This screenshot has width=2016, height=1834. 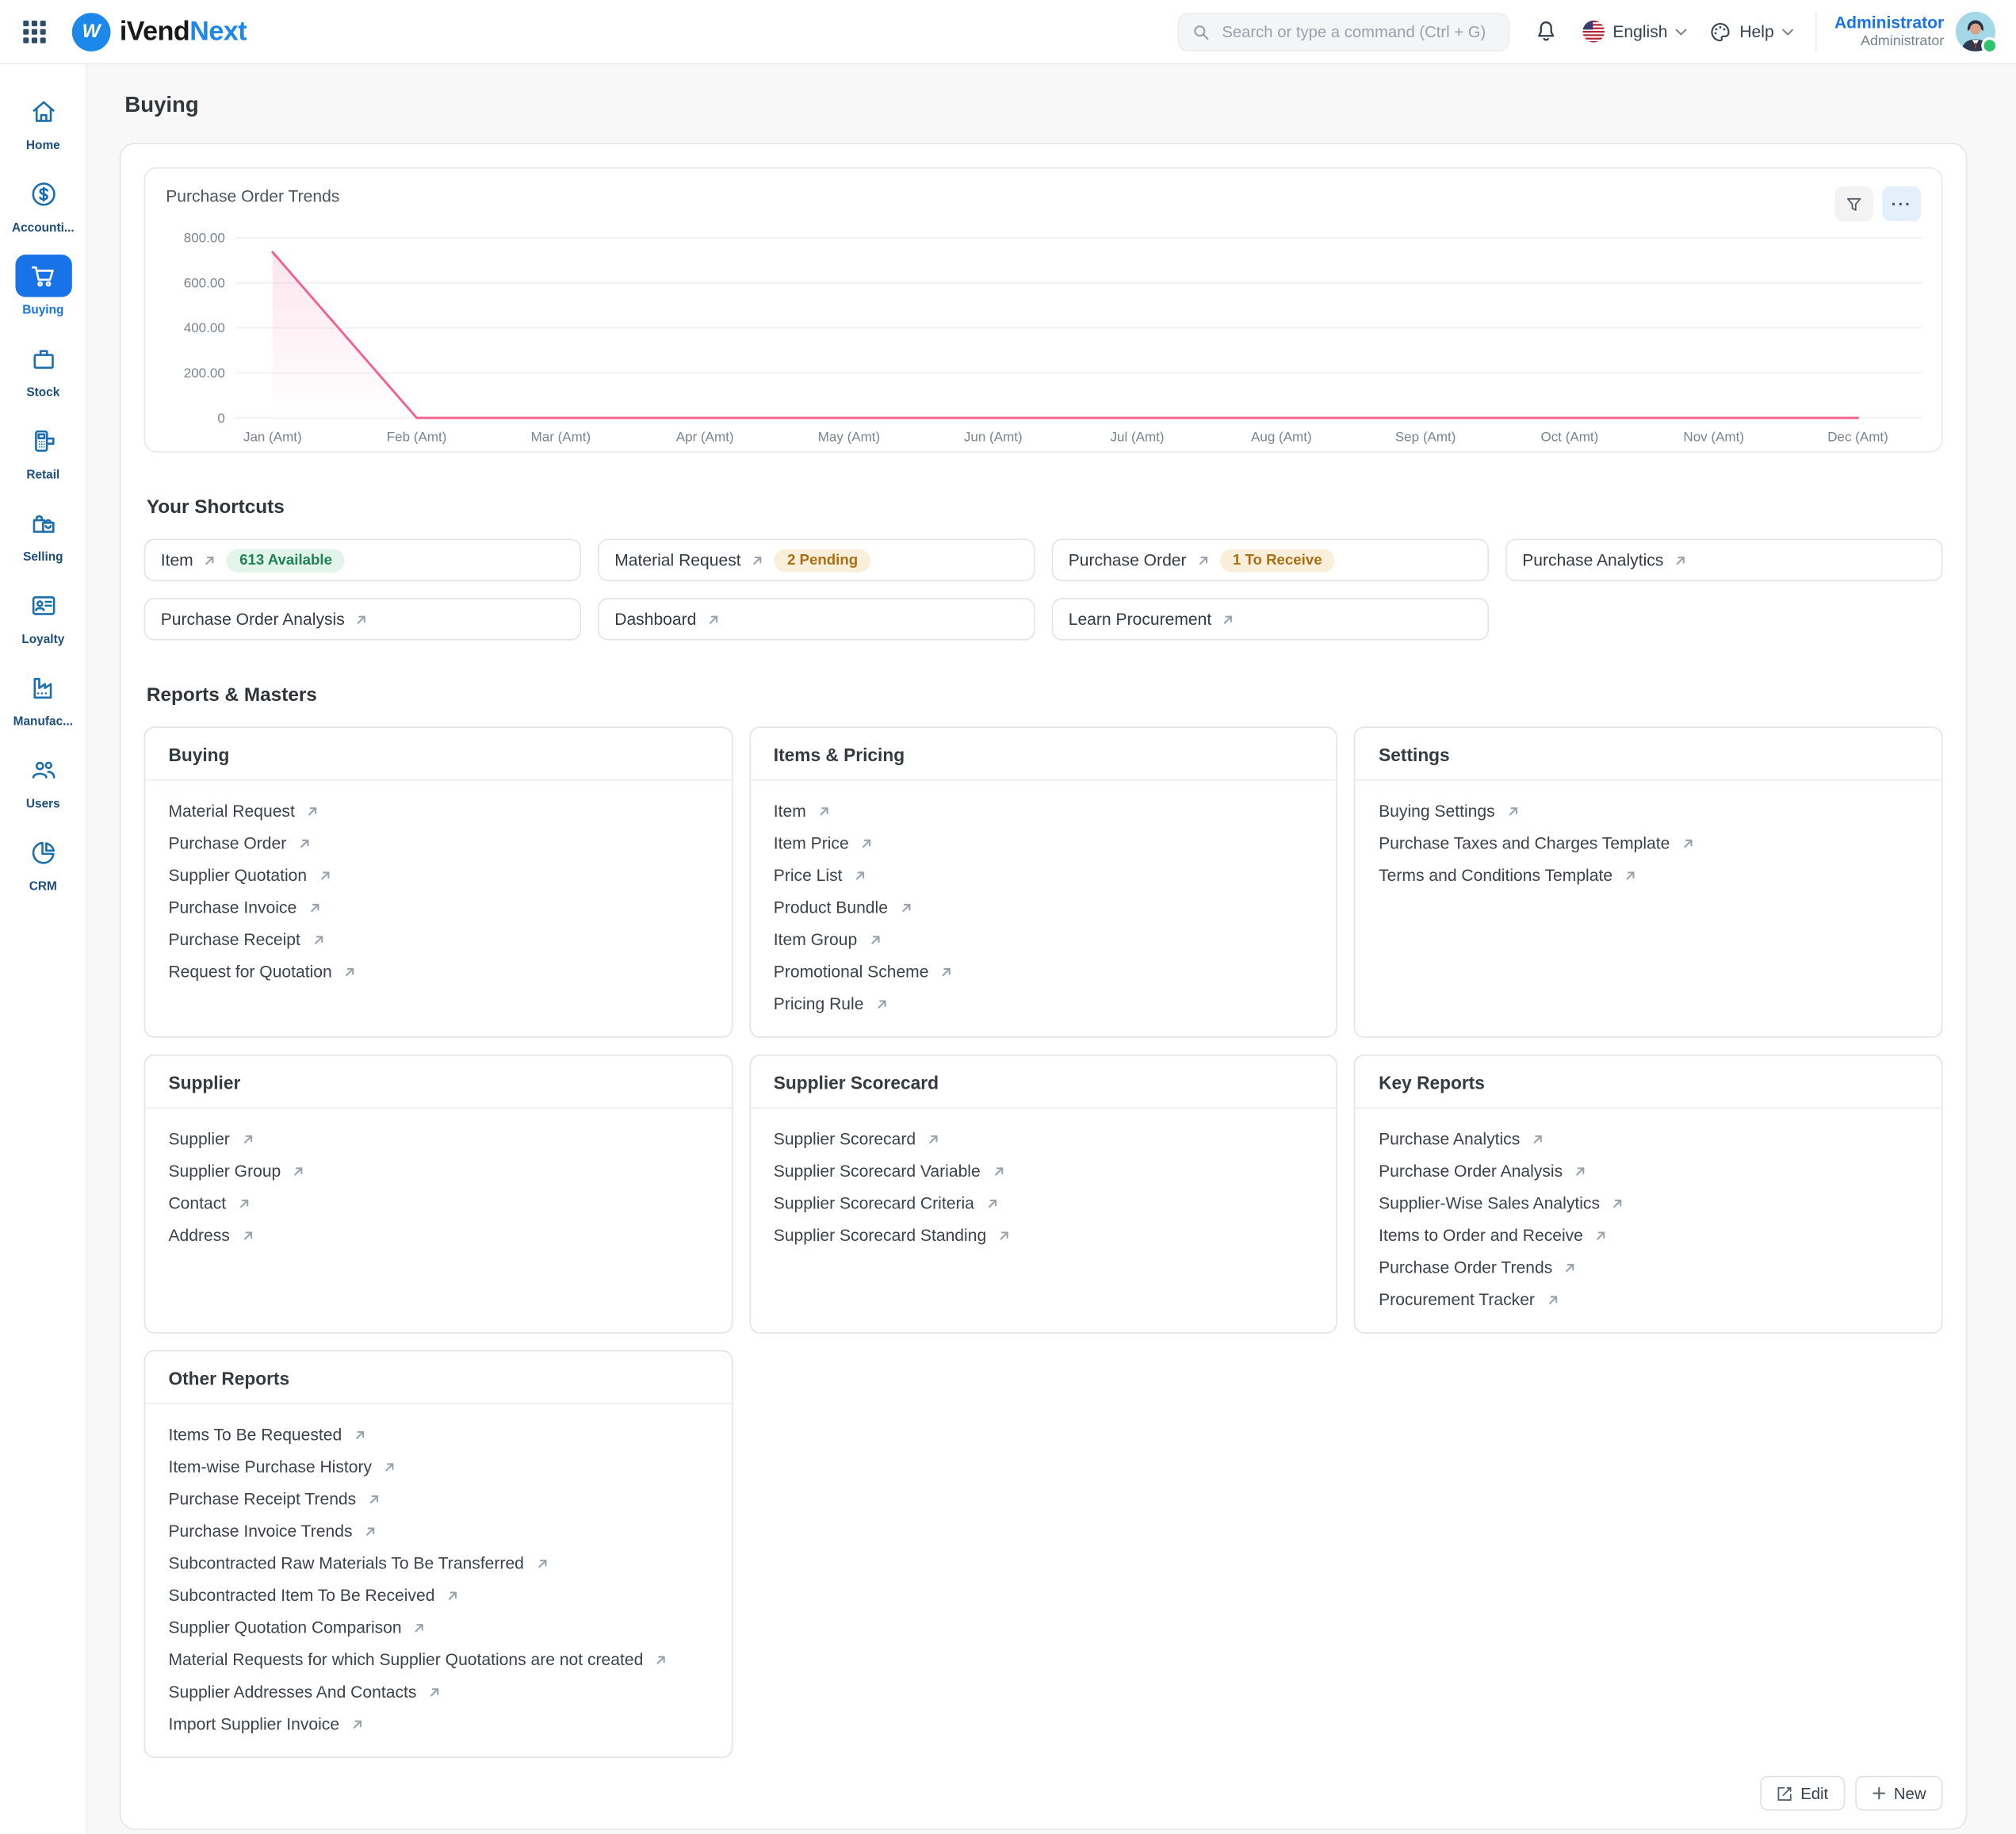 What do you see at coordinates (1853, 203) in the screenshot?
I see `chart-filter-button` at bounding box center [1853, 203].